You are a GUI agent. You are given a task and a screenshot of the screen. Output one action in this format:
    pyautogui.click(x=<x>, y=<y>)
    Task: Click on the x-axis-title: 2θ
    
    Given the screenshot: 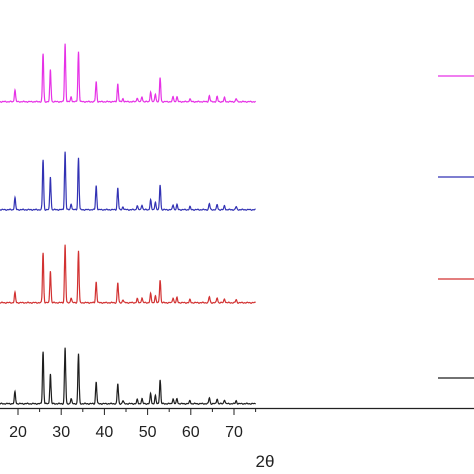 What is the action you would take?
    pyautogui.click(x=265, y=461)
    